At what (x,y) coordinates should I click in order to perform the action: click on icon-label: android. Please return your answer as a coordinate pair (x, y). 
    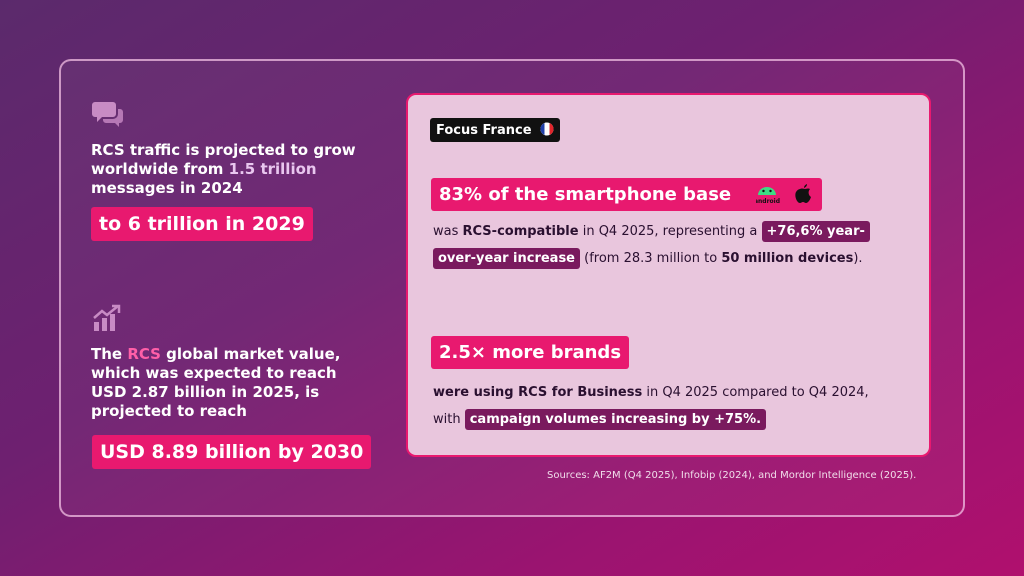
    Looking at the image, I should click on (768, 201).